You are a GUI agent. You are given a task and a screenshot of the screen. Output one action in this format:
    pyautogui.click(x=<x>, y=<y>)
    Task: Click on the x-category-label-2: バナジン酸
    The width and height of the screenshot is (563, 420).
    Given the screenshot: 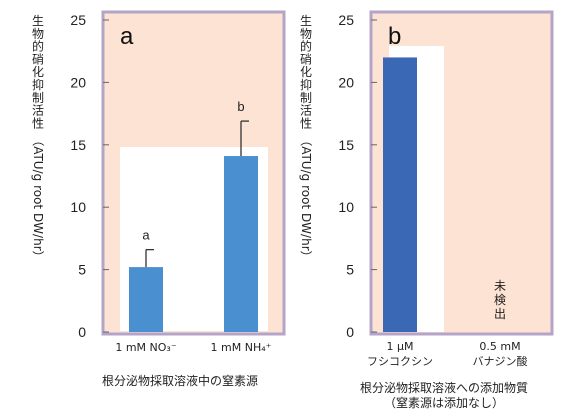 What is the action you would take?
    pyautogui.click(x=500, y=361)
    